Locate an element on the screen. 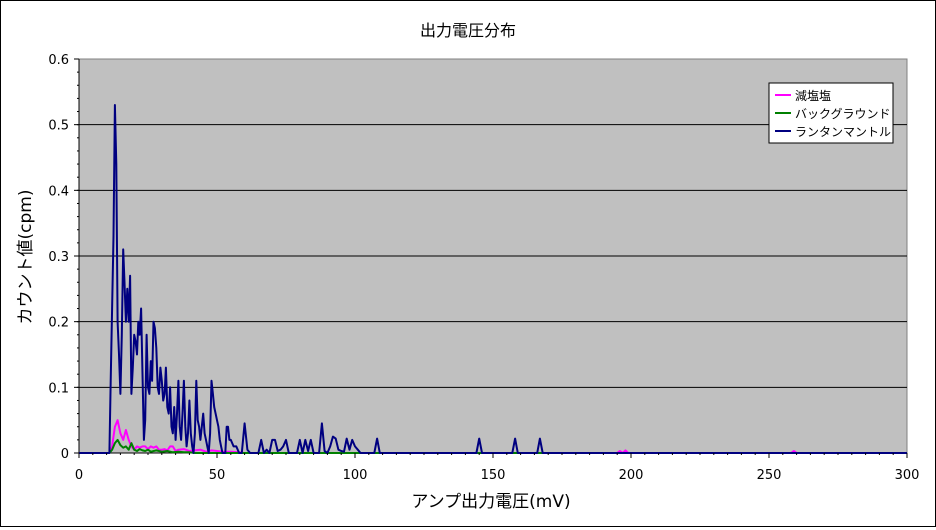 This screenshot has width=936, height=530. y-tick-label: 0.2 is located at coordinates (58, 323).